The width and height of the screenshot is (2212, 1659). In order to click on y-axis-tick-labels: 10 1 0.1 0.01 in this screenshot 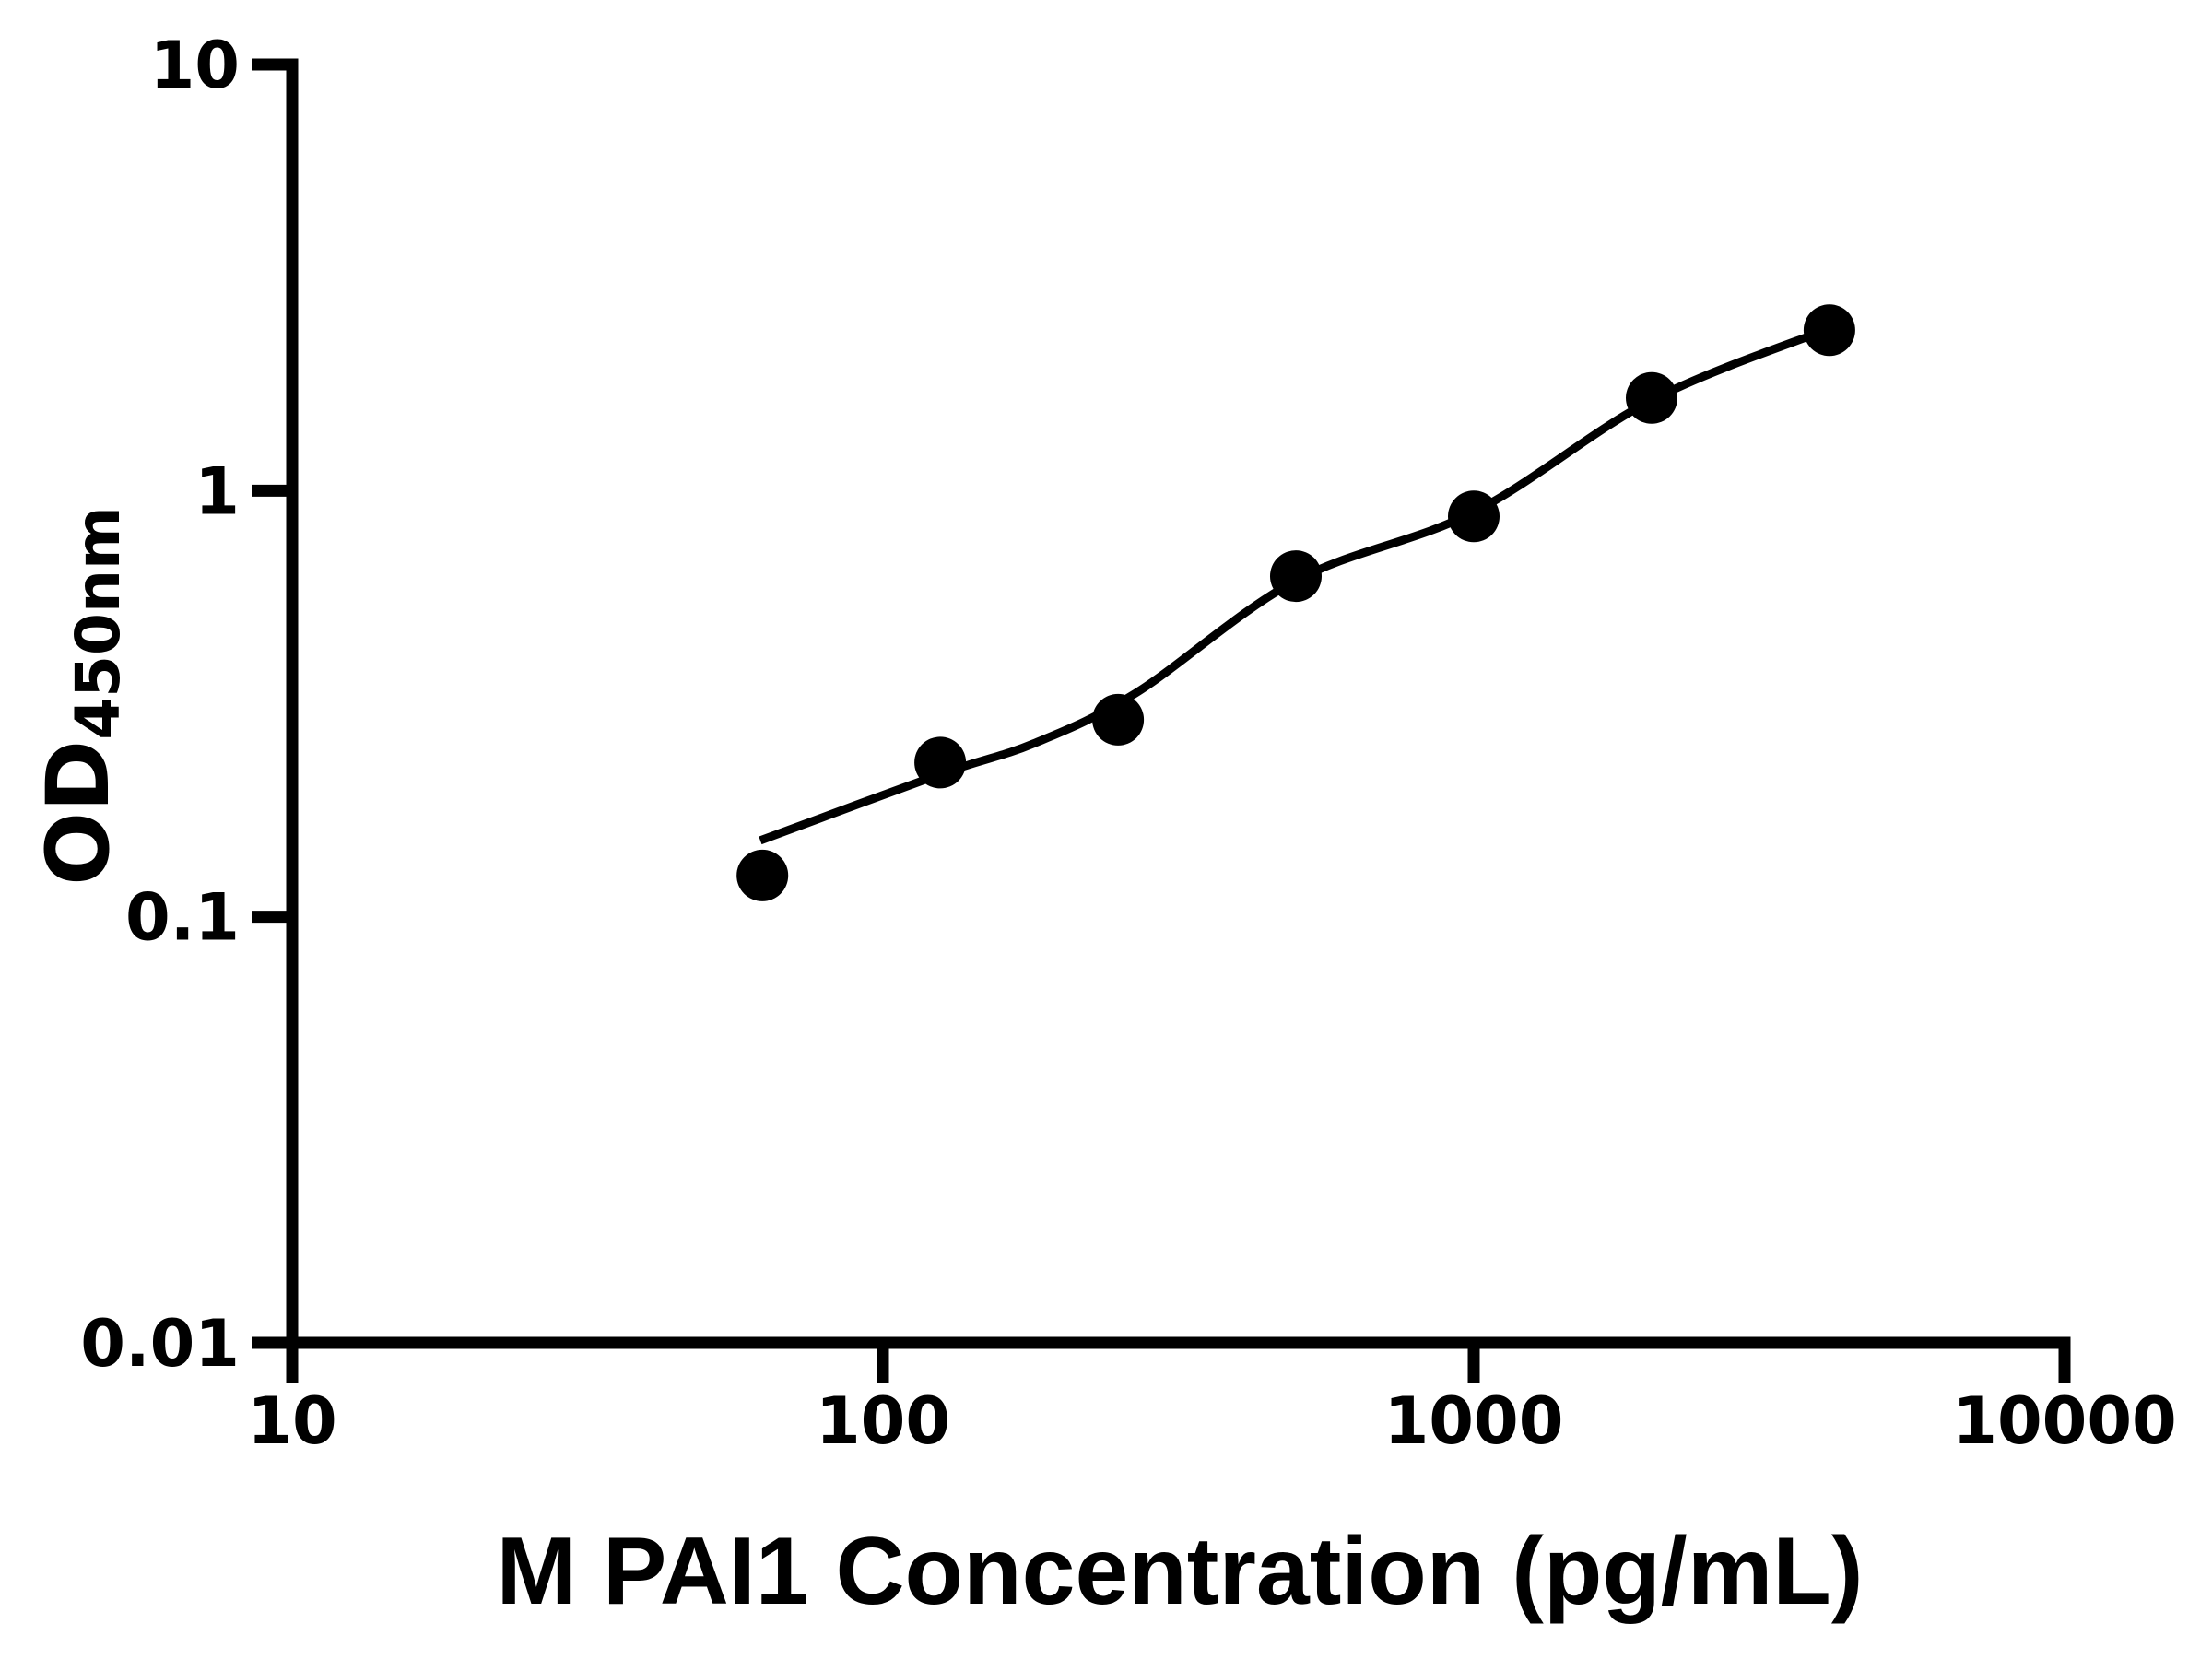, I will do `click(160, 705)`.